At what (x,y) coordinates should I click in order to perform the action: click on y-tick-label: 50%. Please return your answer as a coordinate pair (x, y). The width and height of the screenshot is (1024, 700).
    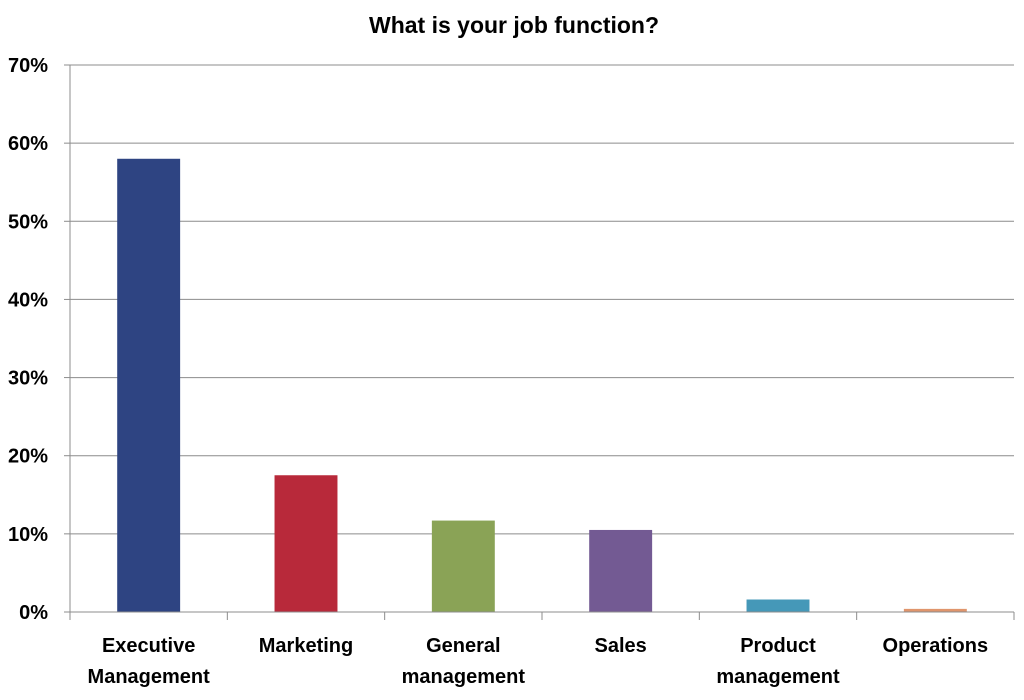
    Looking at the image, I should click on (28, 222).